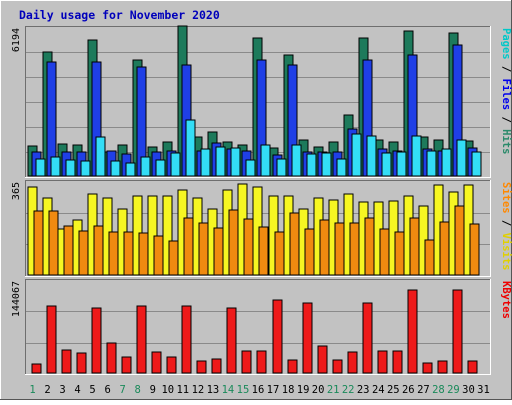 This screenshot has height=405, width=512. I want to click on x-tick-label: 13, so click(213, 390).